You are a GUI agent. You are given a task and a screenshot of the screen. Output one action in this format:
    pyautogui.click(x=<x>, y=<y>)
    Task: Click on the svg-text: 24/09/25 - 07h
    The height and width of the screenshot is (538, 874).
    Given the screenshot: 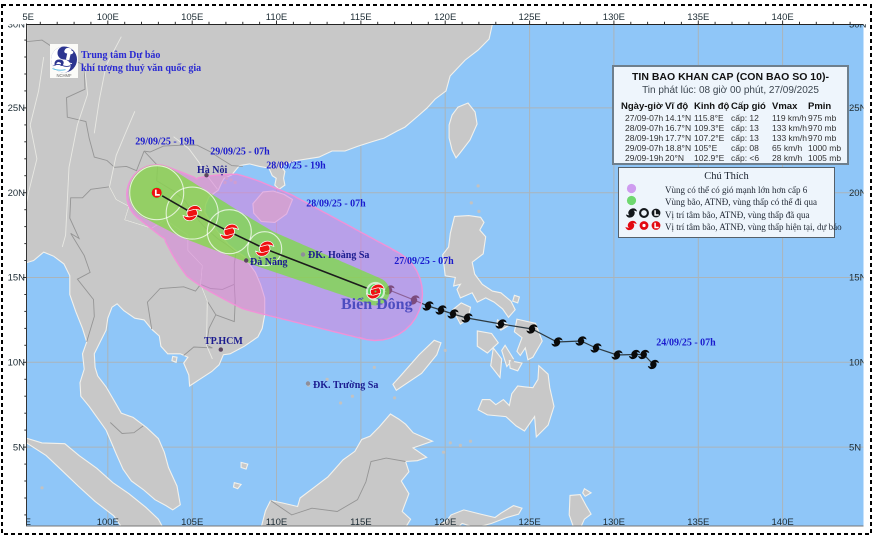 What is the action you would take?
    pyautogui.click(x=686, y=343)
    